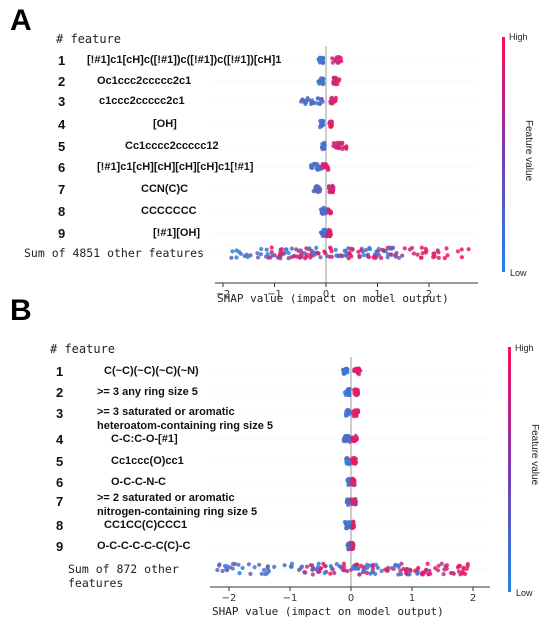 The height and width of the screenshot is (627, 550). Describe the element at coordinates (60, 461) in the screenshot. I see `panel-b-rank-5: 5` at that location.